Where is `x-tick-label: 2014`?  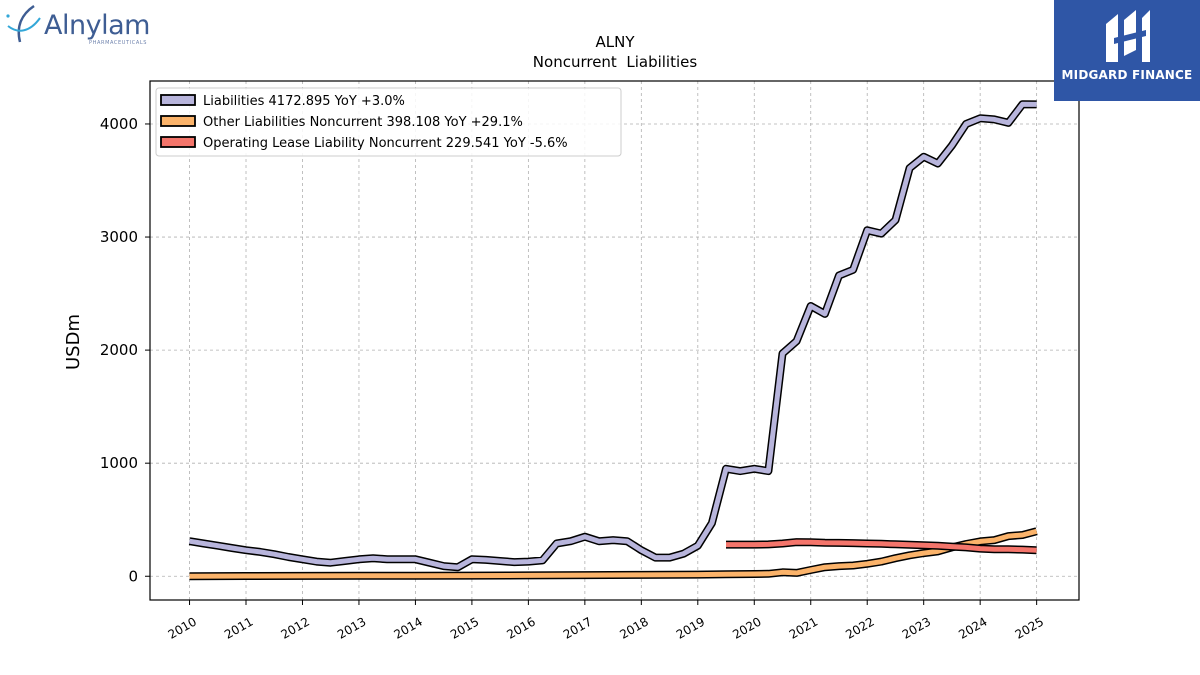 x-tick-label: 2014 is located at coordinates (407, 627).